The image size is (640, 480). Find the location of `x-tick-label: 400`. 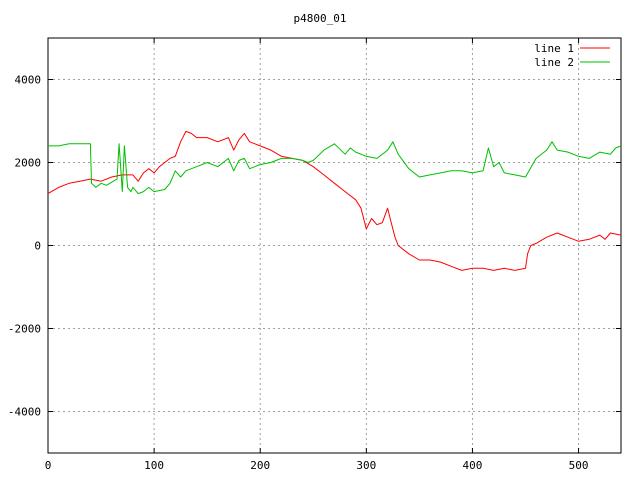

x-tick-label: 400 is located at coordinates (473, 465).